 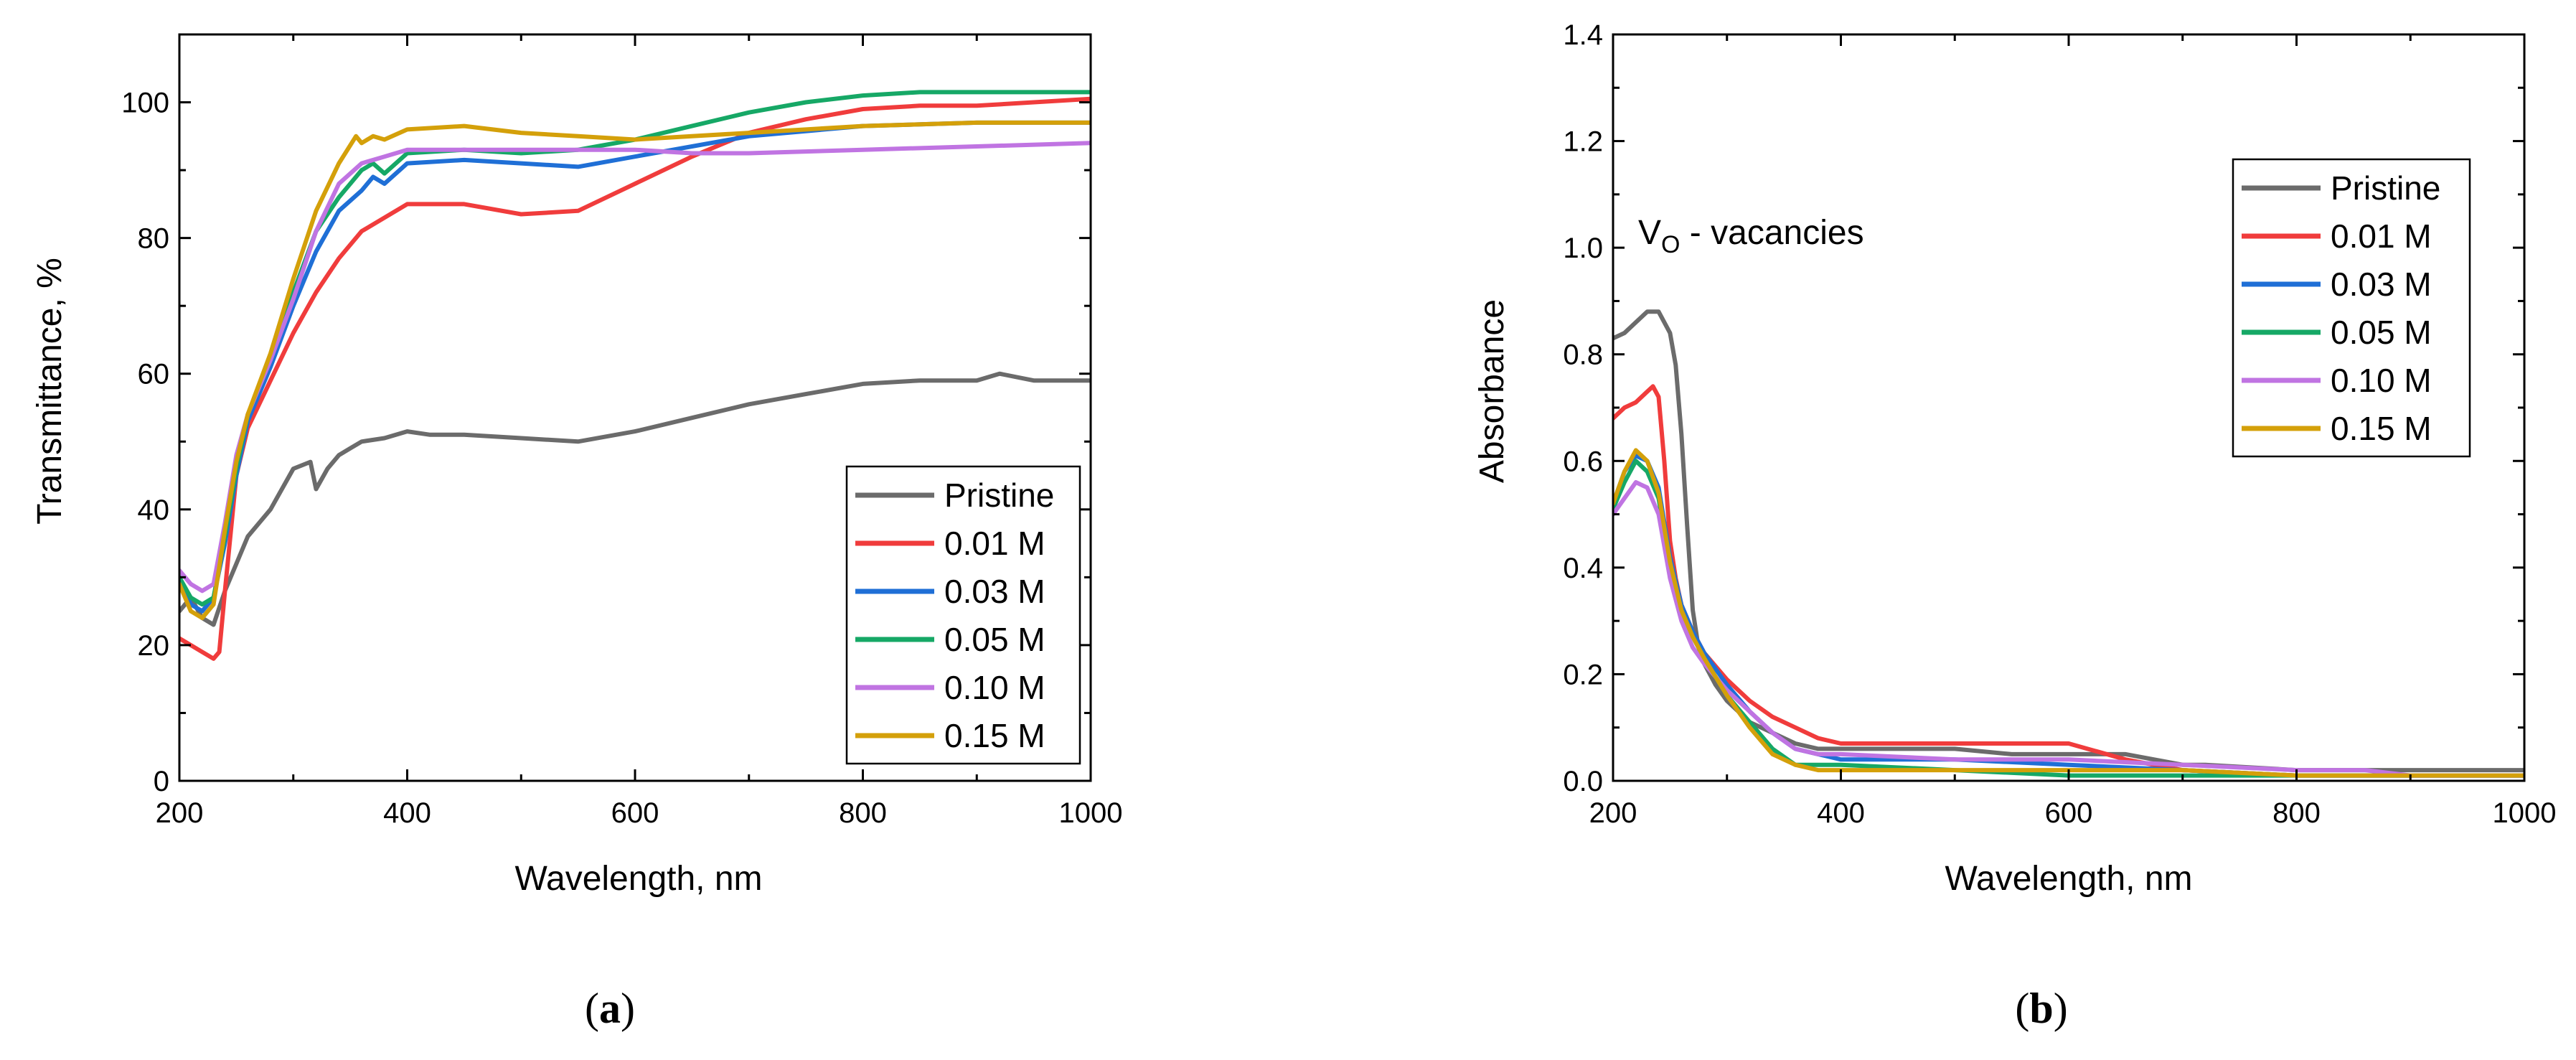 I want to click on y-tick-label: 1.2, so click(x=1583, y=142).